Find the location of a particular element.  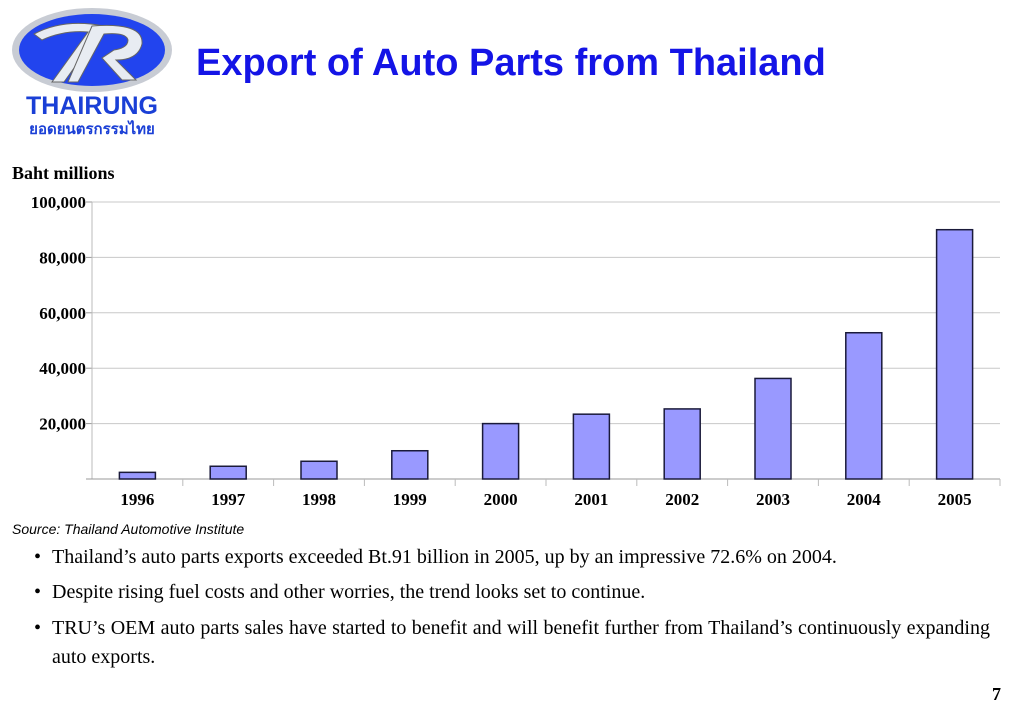

bar-2001 is located at coordinates (591, 446).